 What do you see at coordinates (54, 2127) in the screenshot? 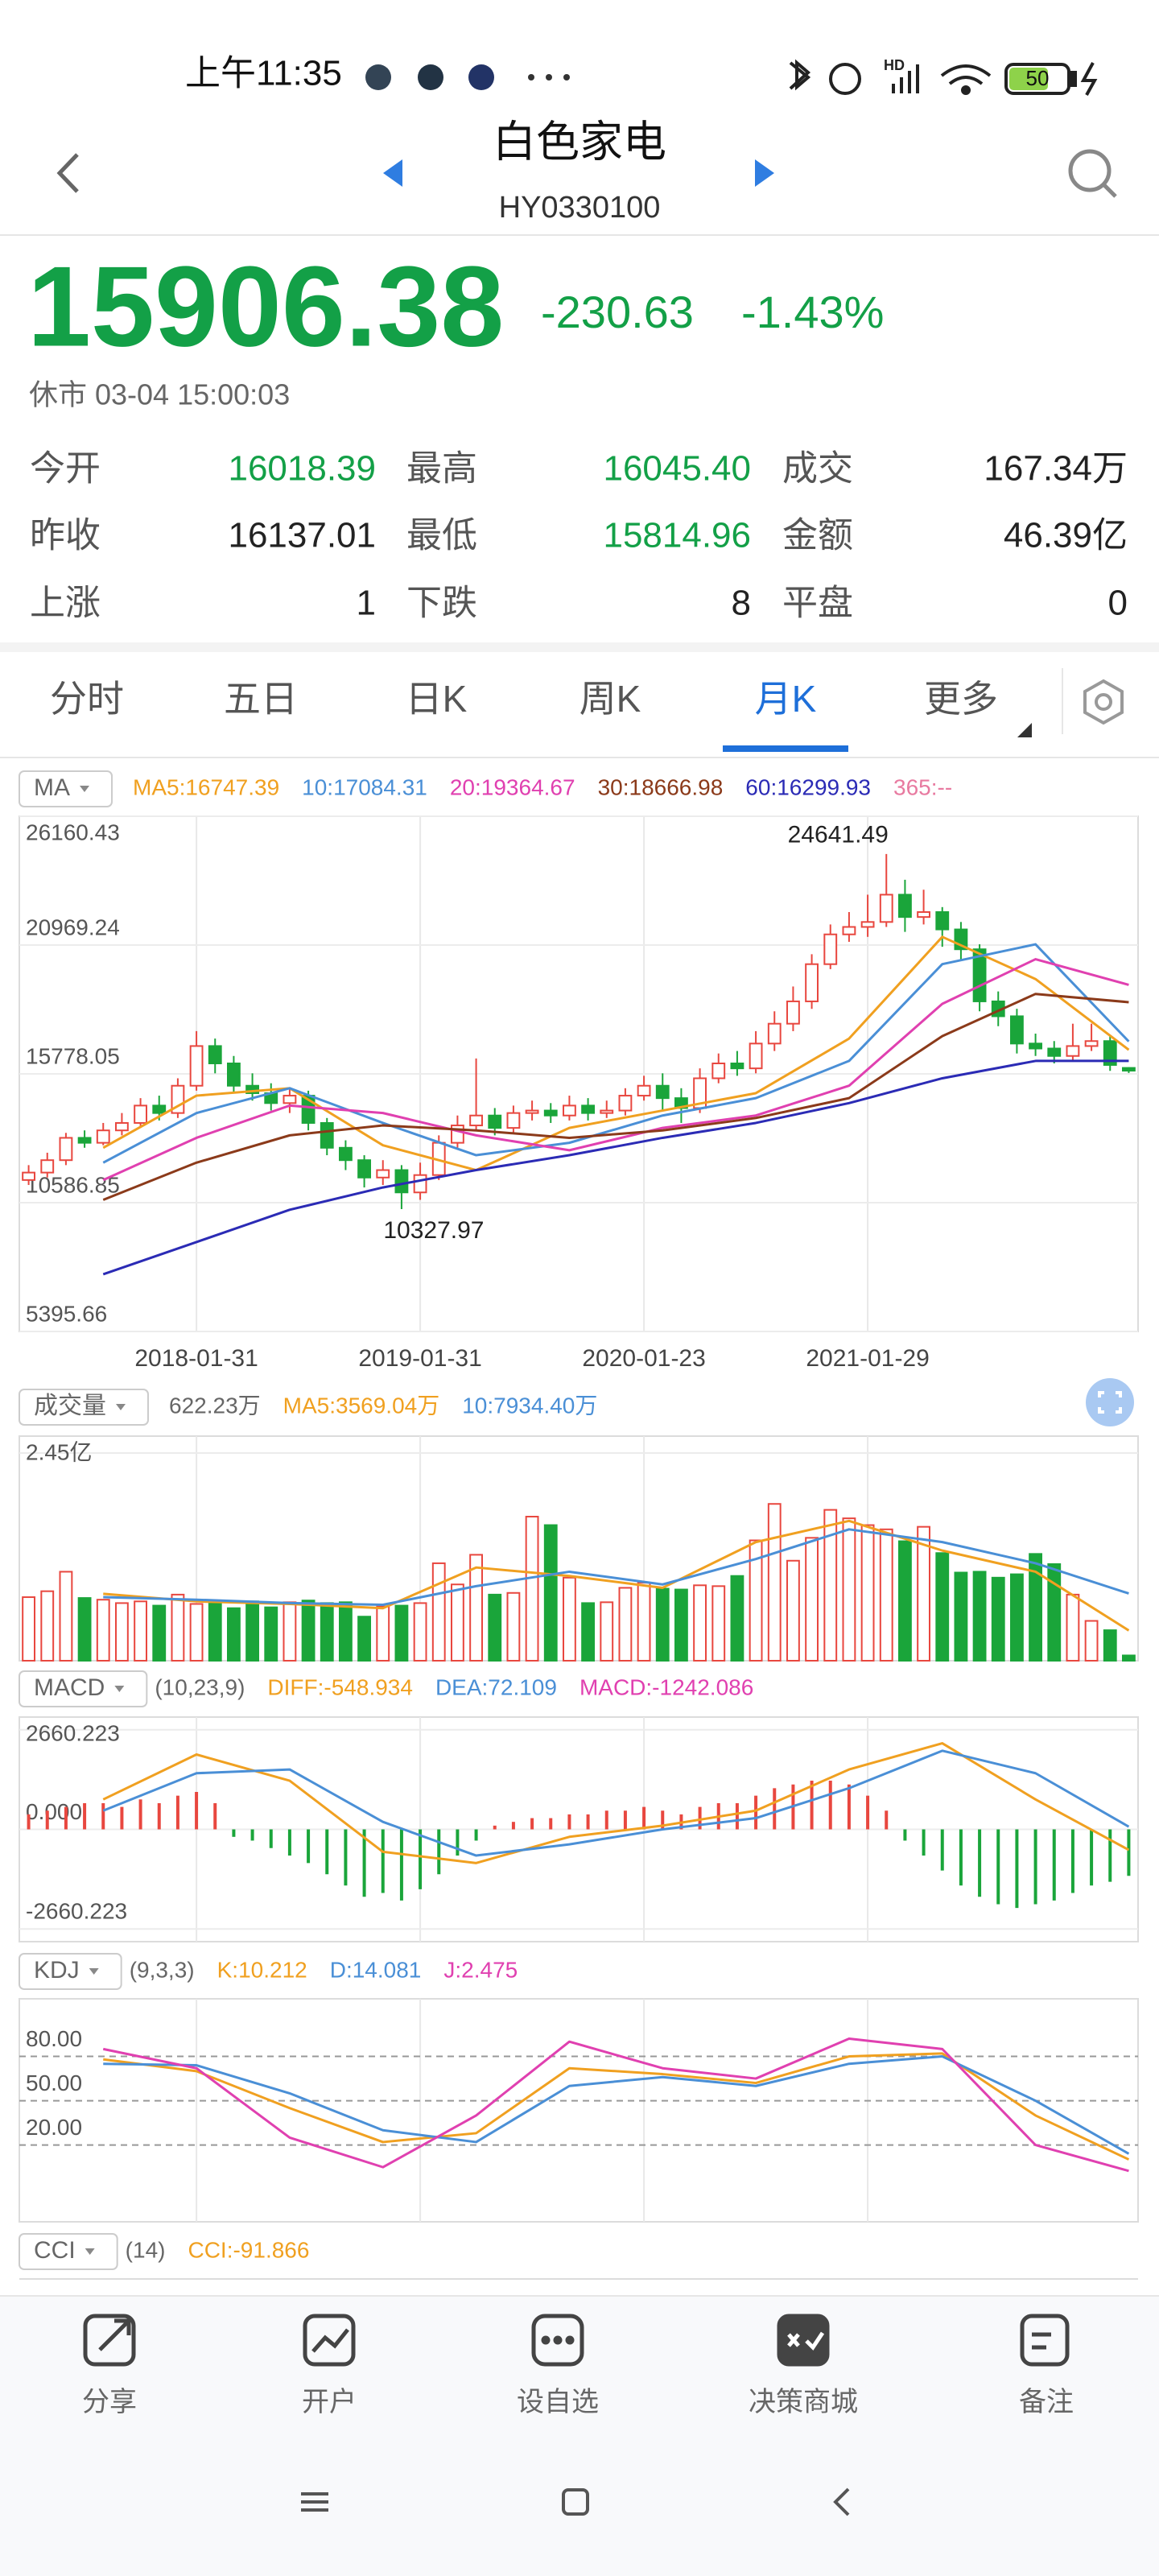
I see `y-tick-label: 20.00` at bounding box center [54, 2127].